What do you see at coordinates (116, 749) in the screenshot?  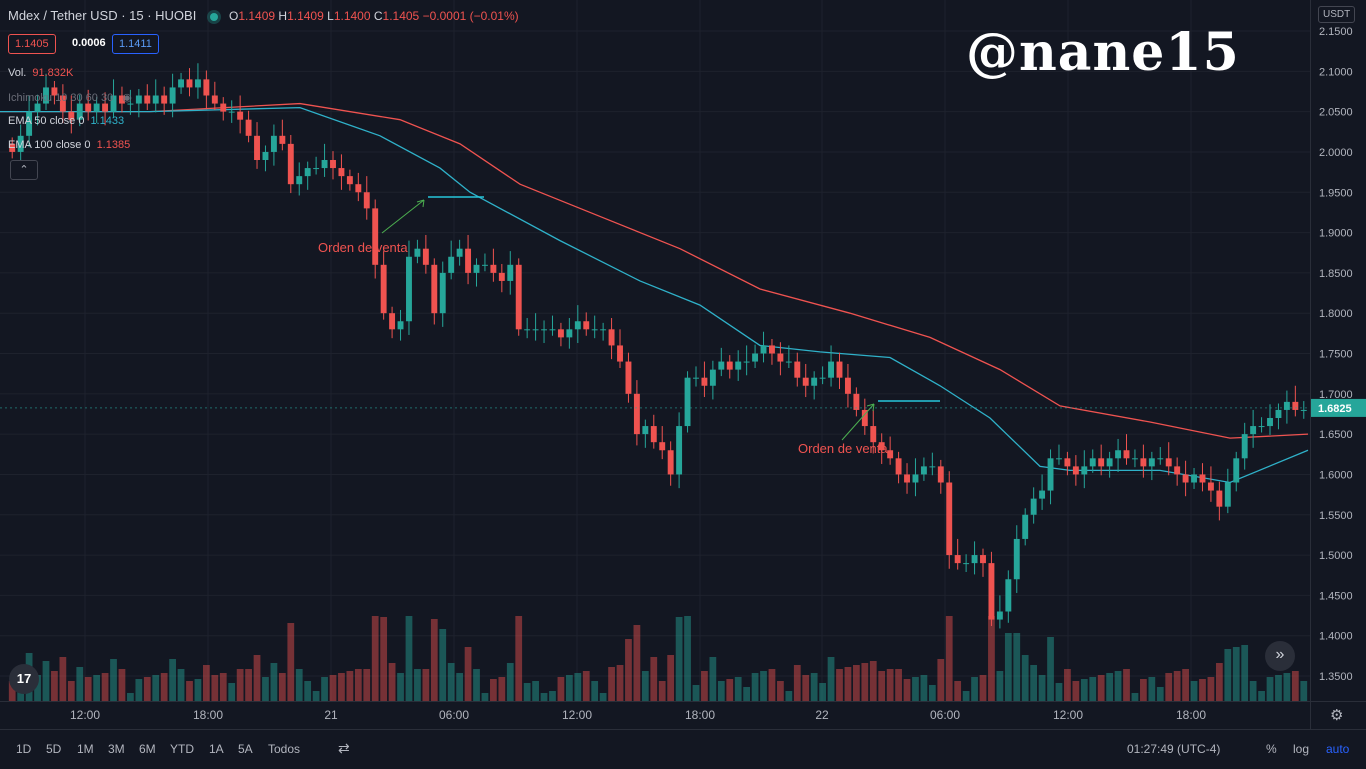 I see `range-3m: 3M` at bounding box center [116, 749].